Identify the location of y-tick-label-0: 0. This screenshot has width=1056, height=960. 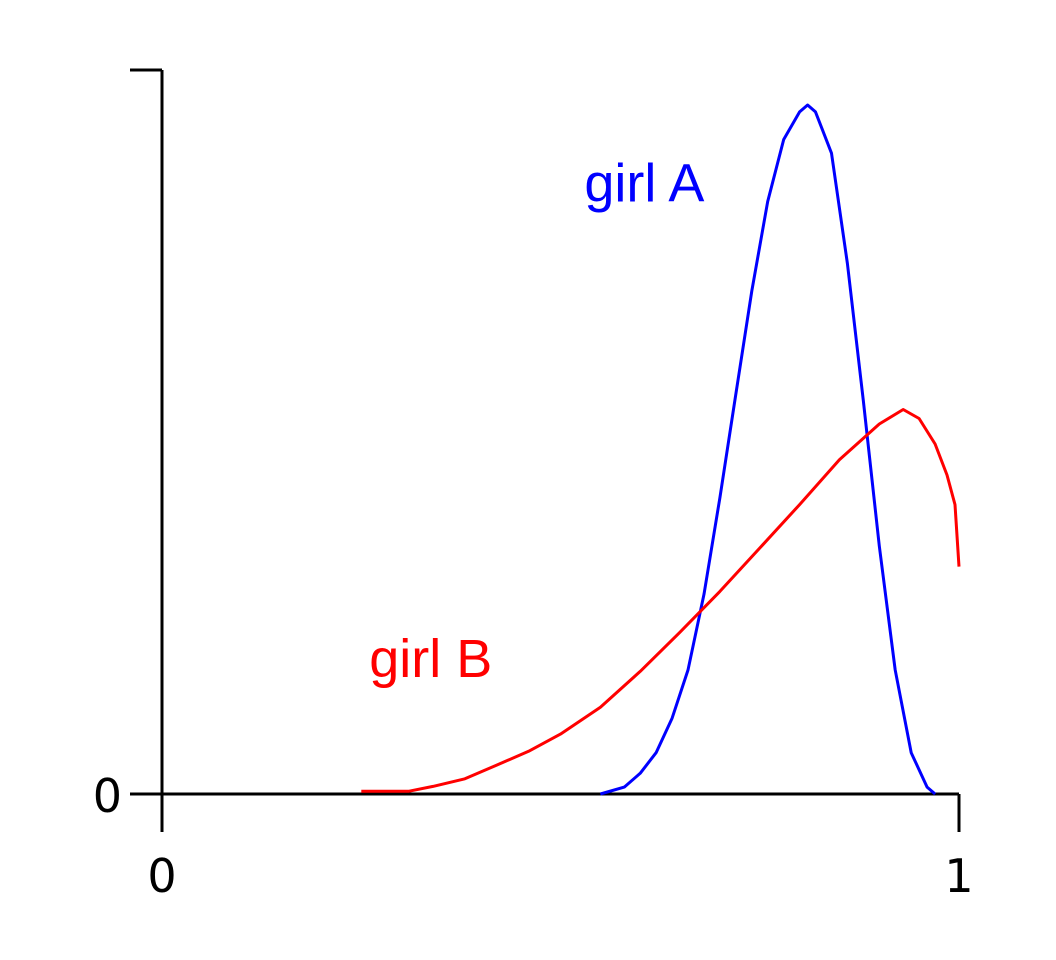
(107, 796).